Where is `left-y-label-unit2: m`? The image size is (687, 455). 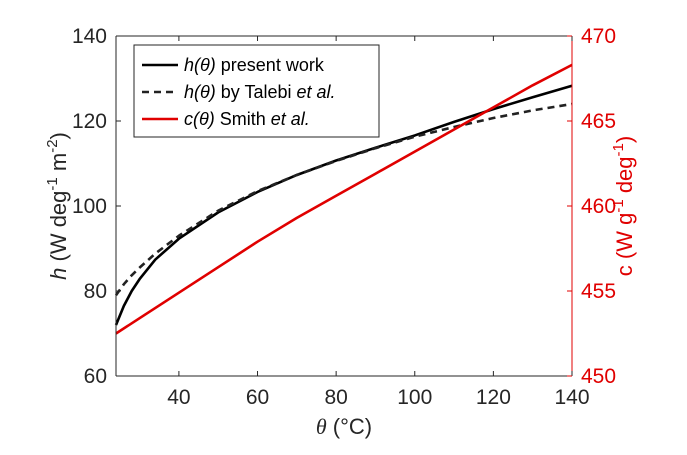
left-y-label-unit2: m is located at coordinates (58, 165).